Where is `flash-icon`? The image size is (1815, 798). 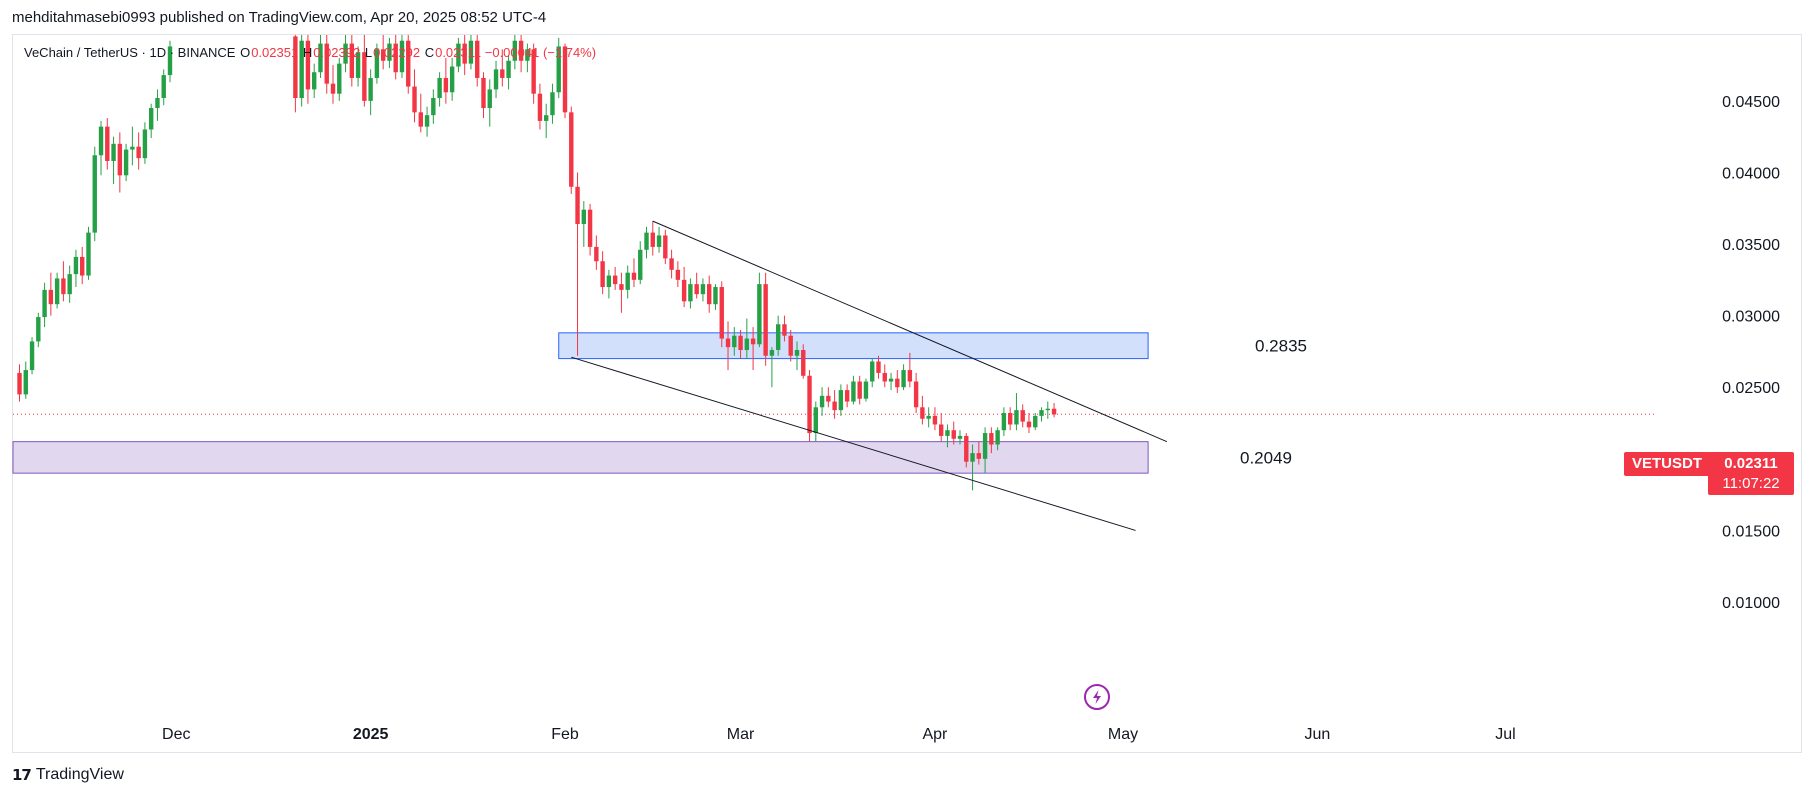
flash-icon is located at coordinates (1097, 697).